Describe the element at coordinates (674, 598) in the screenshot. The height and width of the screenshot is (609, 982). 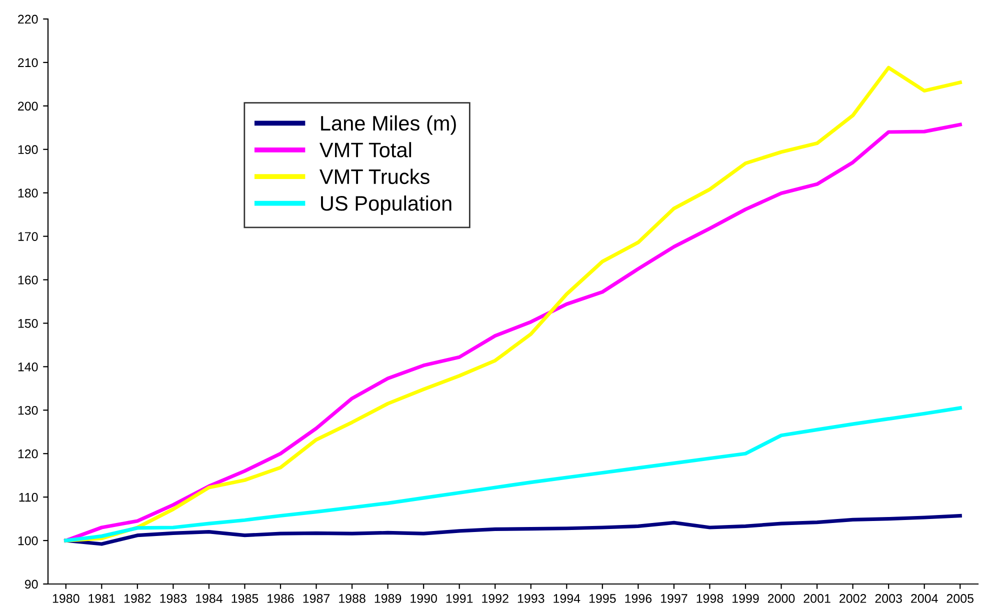
I see `x-tick-label: 1997` at that location.